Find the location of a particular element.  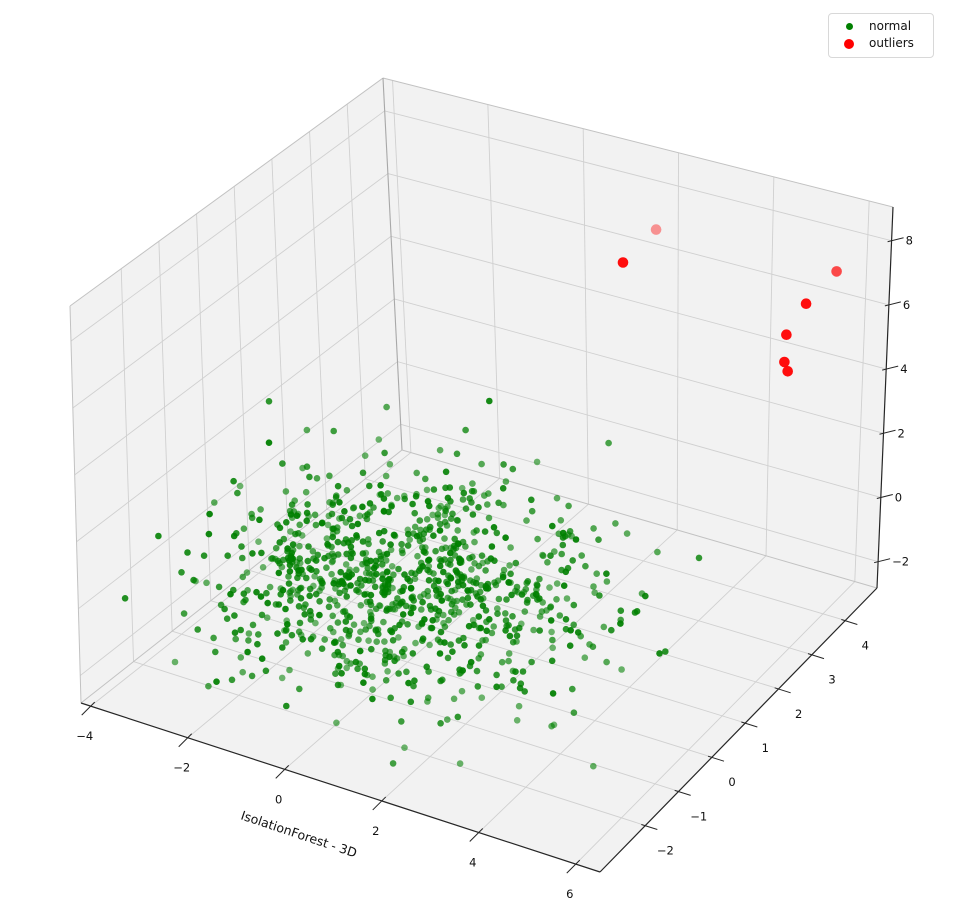

y-tick is located at coordinates (749, 724).